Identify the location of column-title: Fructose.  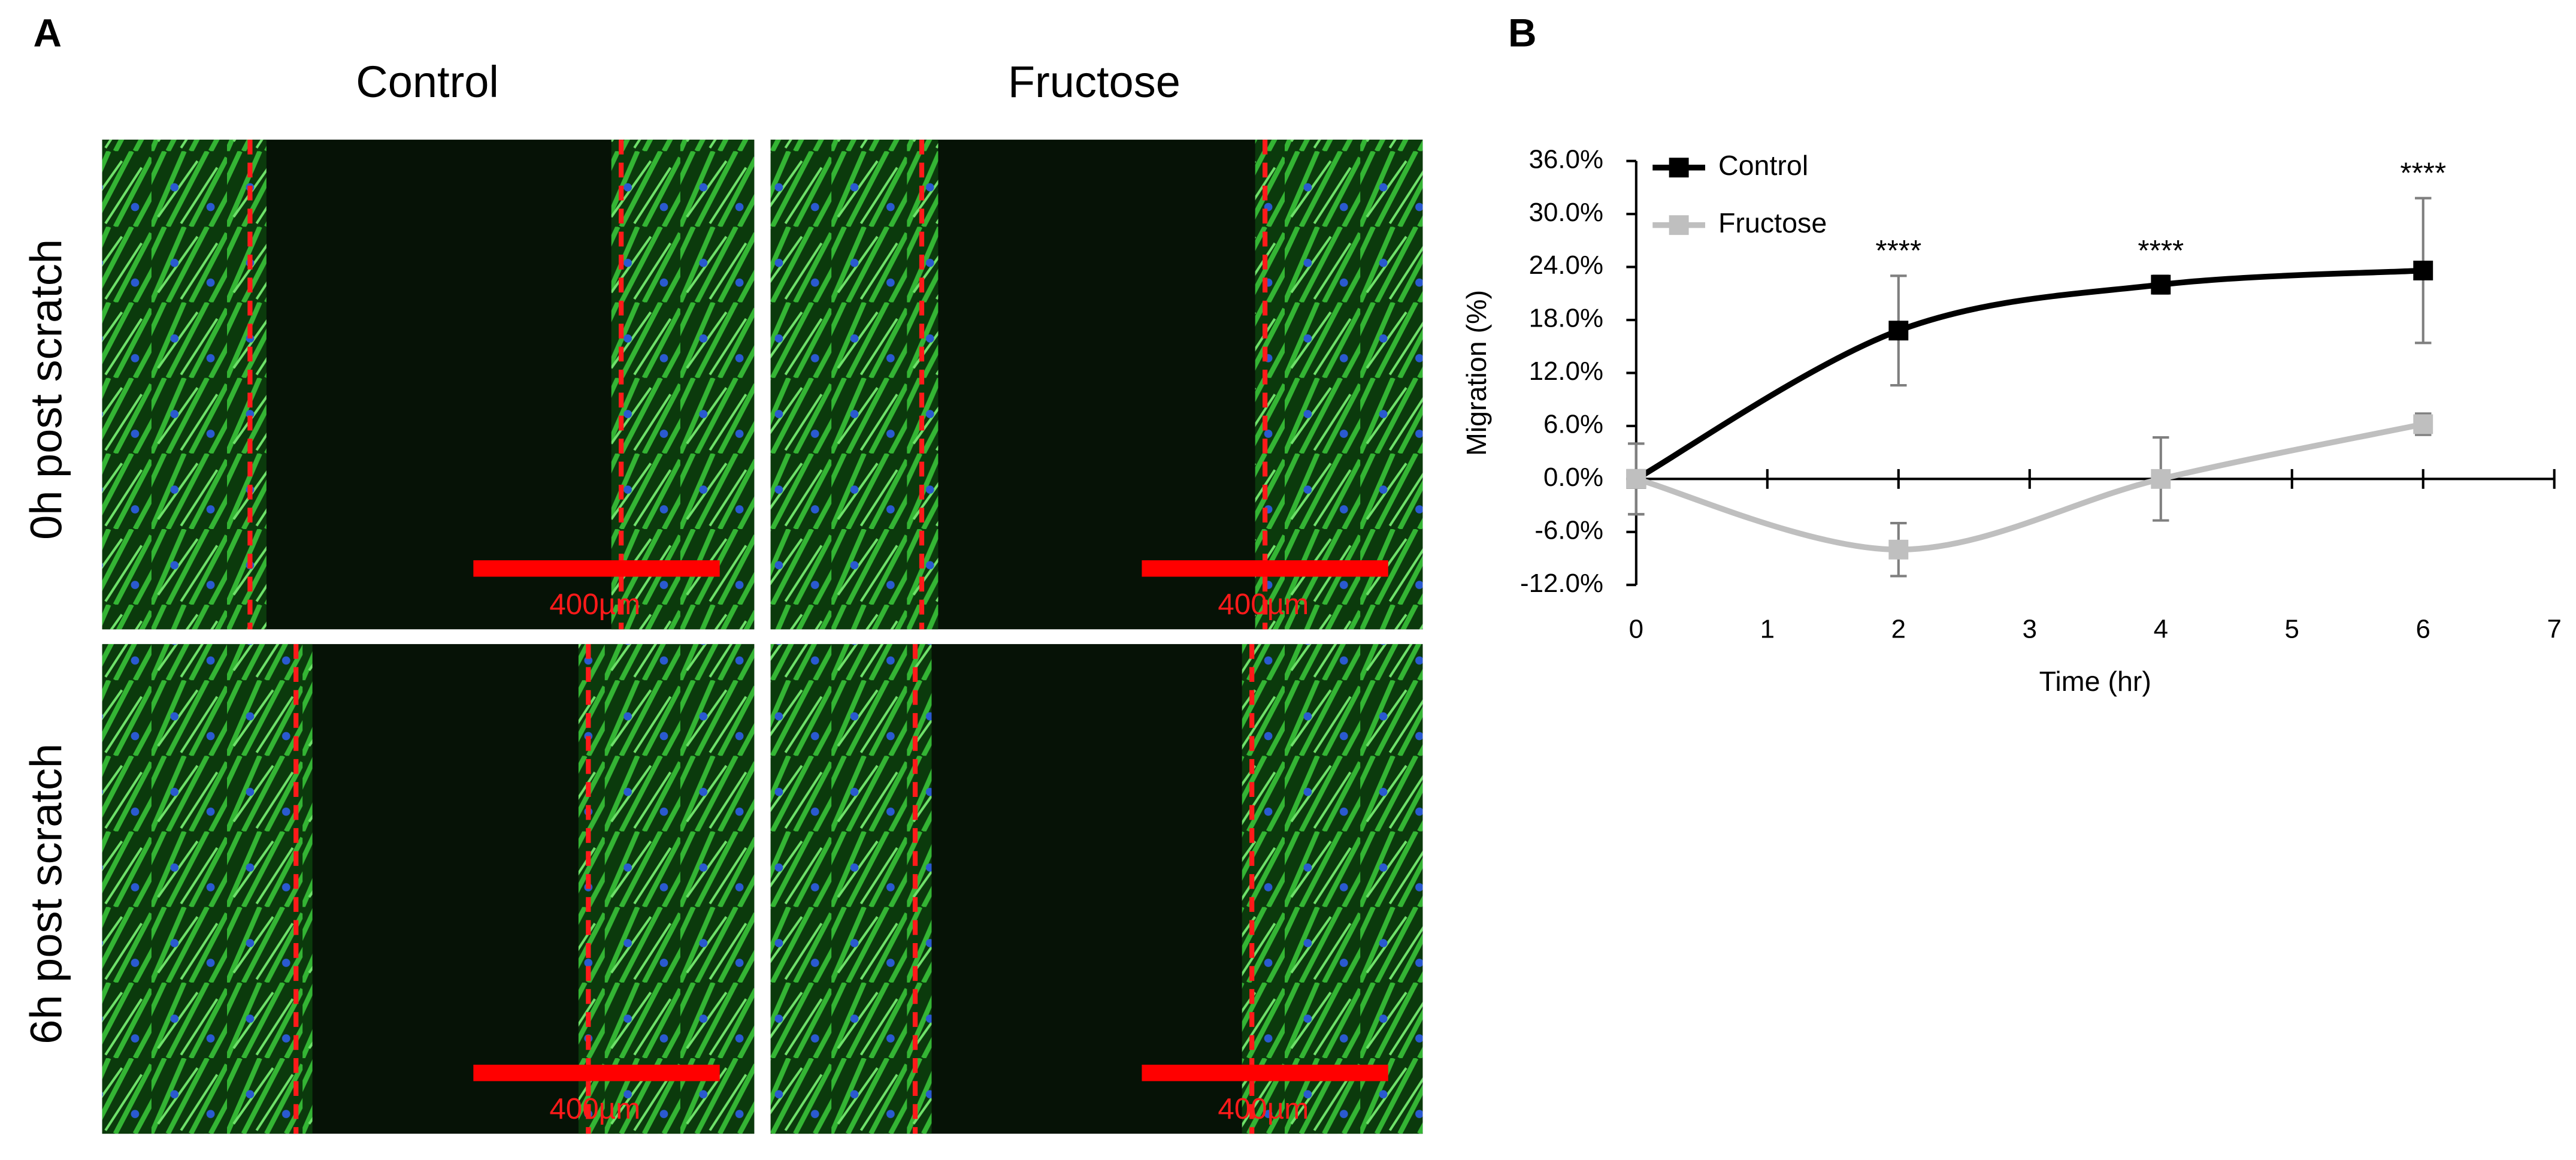
(1094, 82).